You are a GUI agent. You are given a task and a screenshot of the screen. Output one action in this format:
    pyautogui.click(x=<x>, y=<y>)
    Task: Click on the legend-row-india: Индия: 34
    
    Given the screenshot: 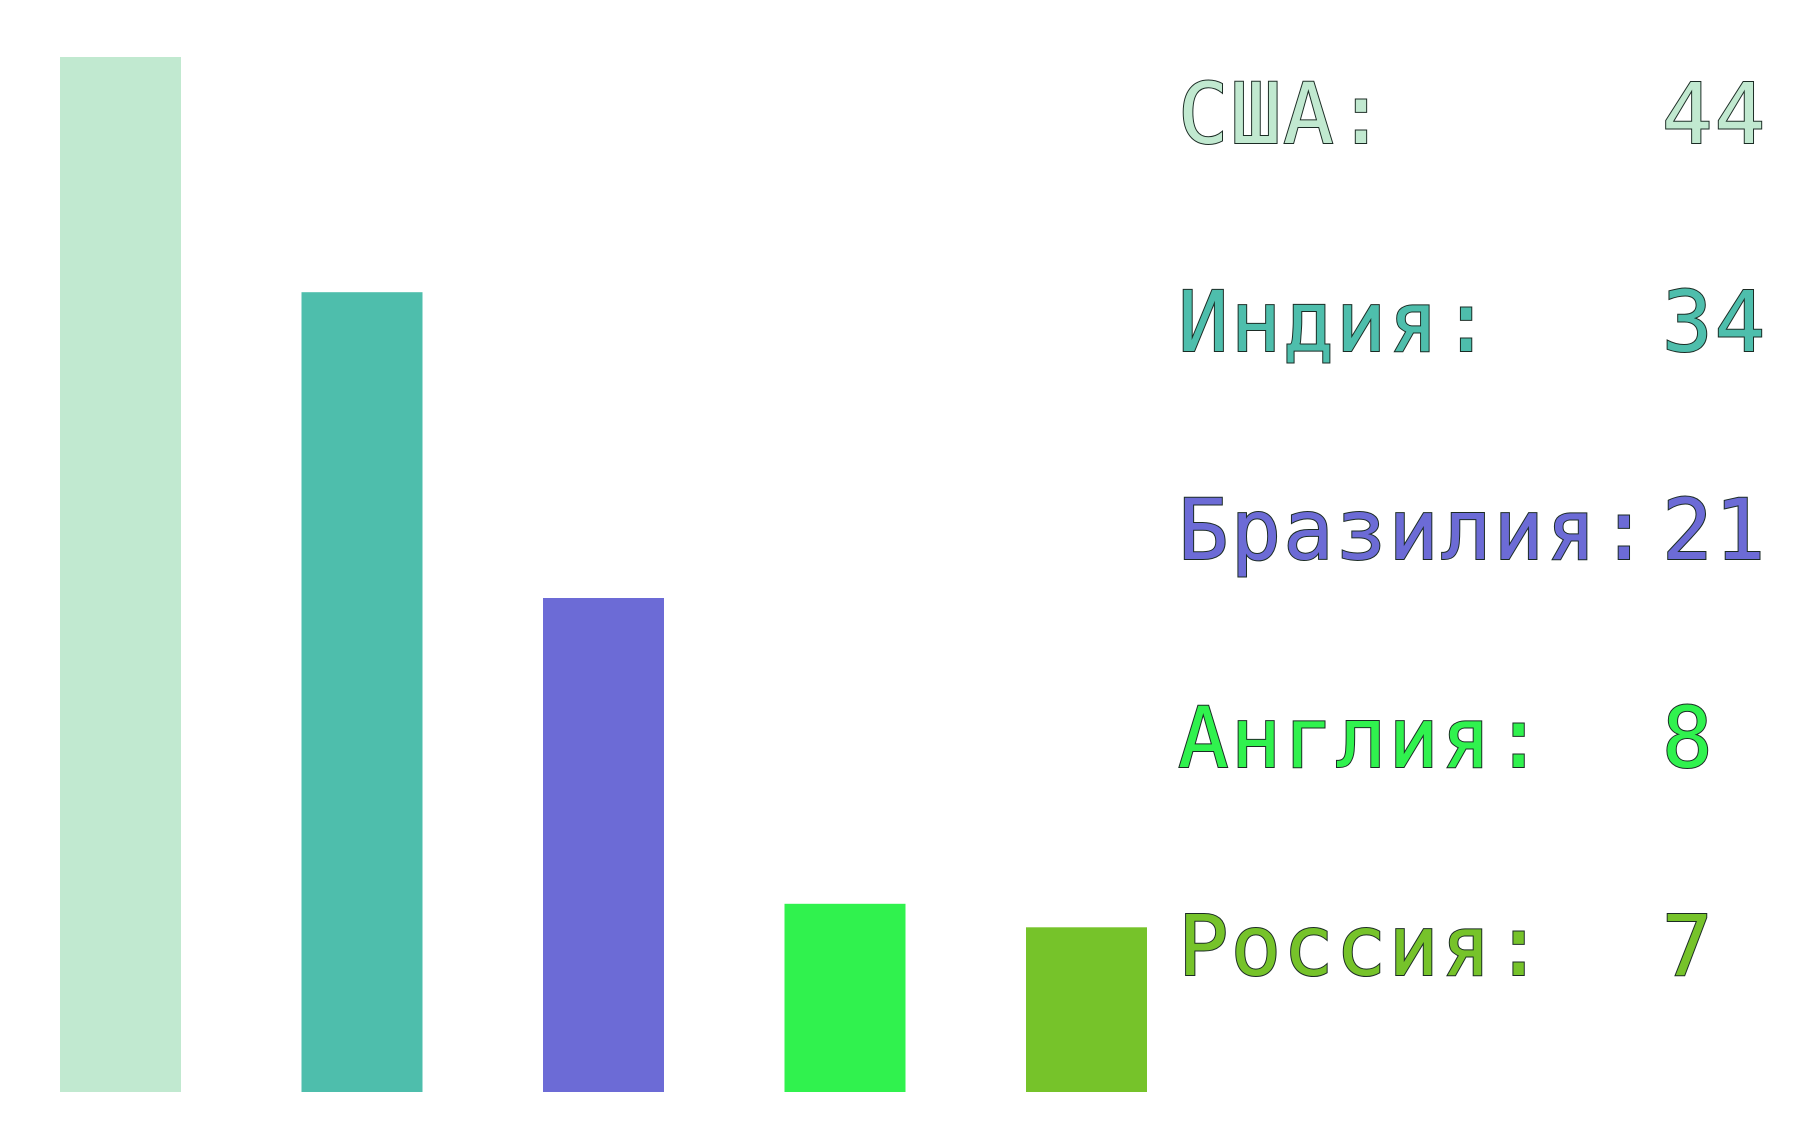 What is the action you would take?
    pyautogui.click(x=1477, y=360)
    